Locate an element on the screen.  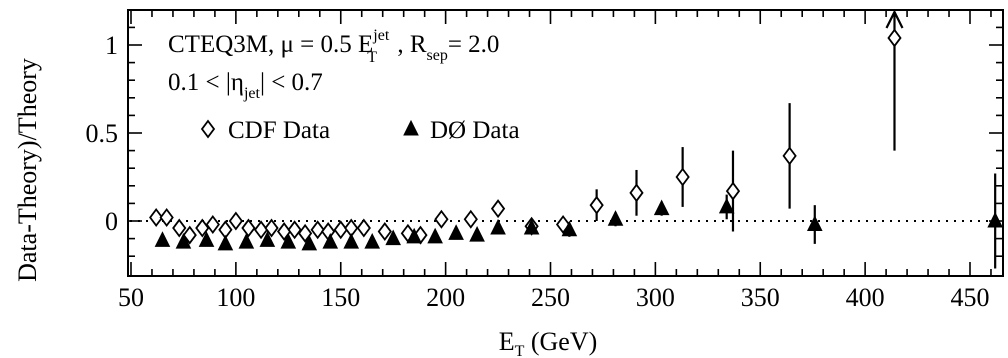
x-axis-title-rest: (GeV) is located at coordinates (560, 341).